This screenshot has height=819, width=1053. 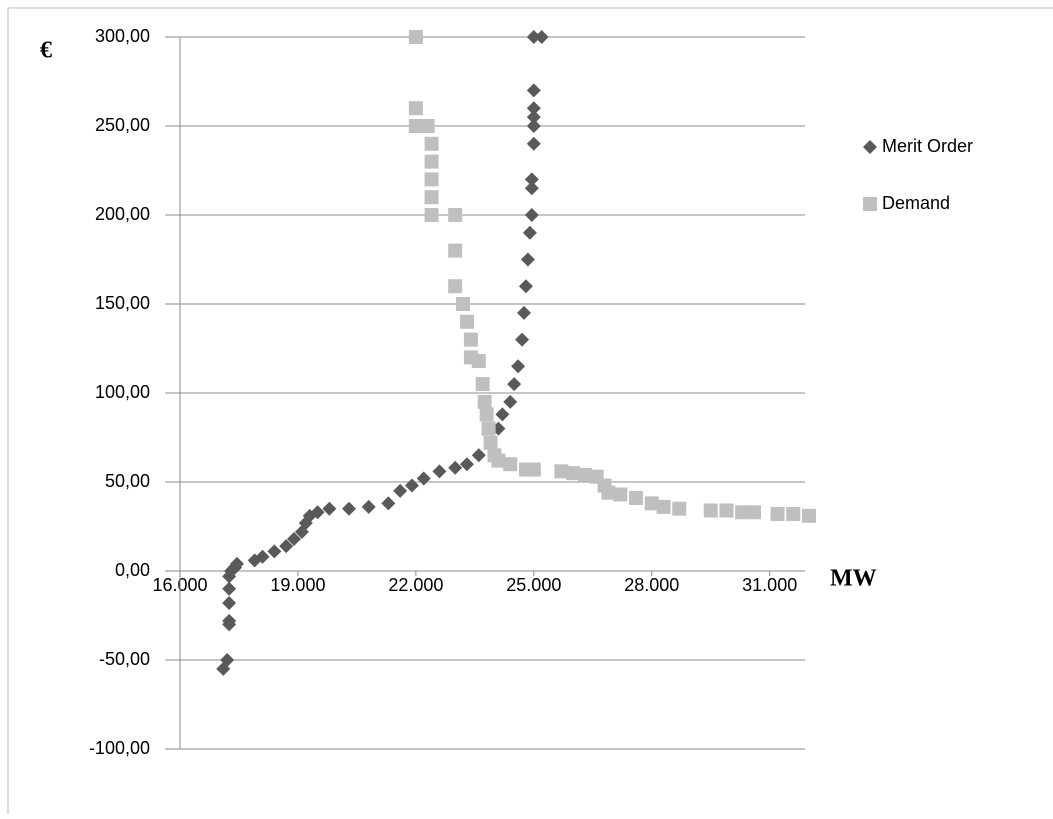 What do you see at coordinates (297, 585) in the screenshot?
I see `x-tick-label: 19.000` at bounding box center [297, 585].